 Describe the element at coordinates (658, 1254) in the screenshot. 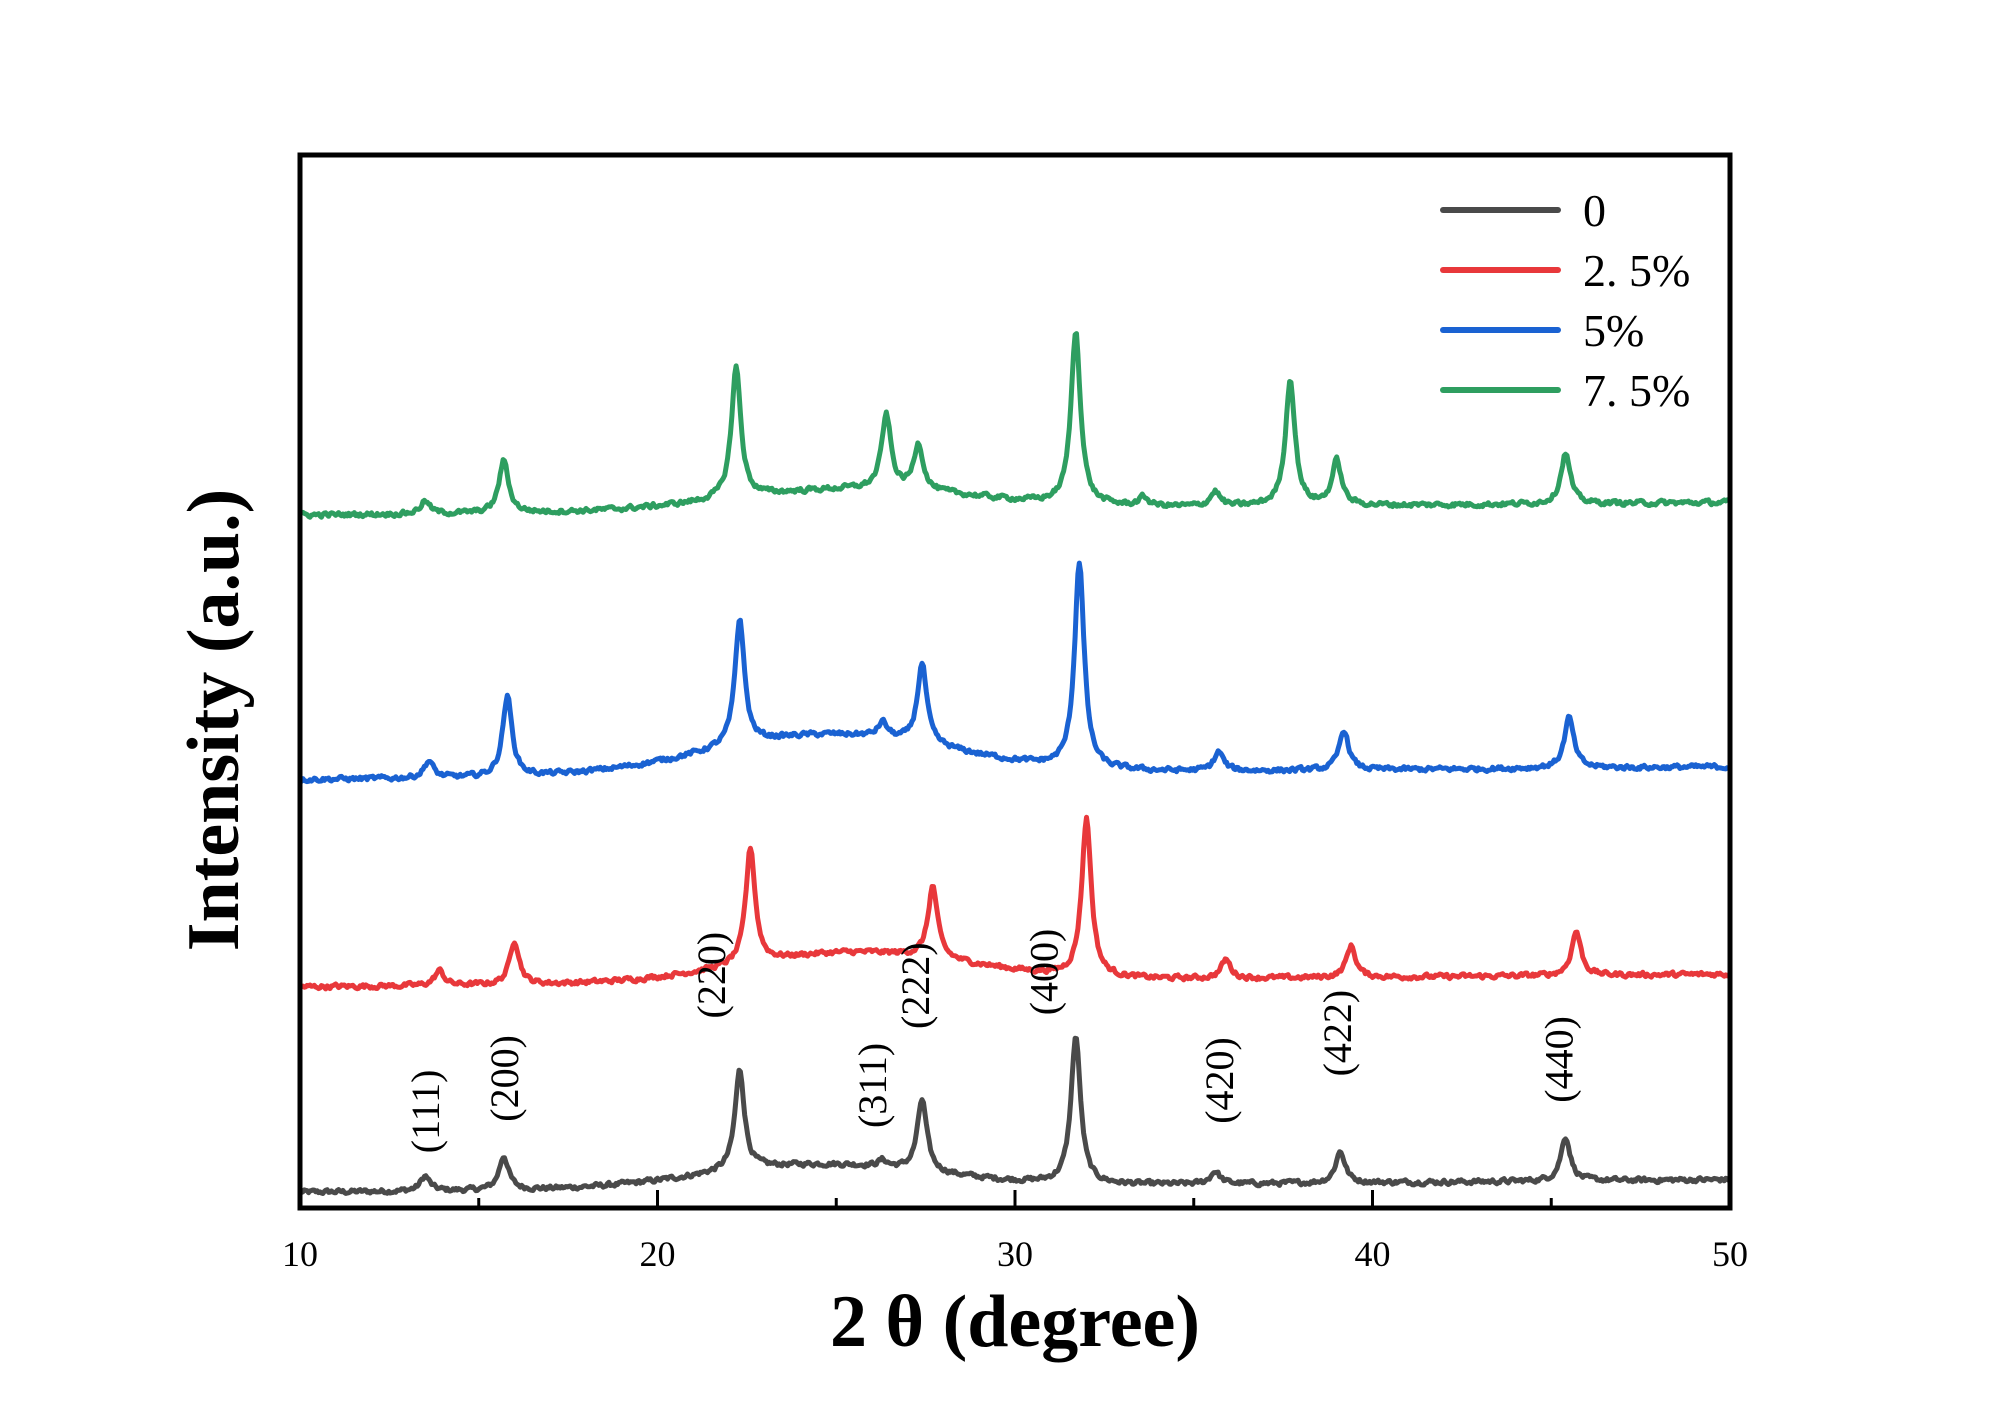

I see `x-tick-label: 20` at that location.